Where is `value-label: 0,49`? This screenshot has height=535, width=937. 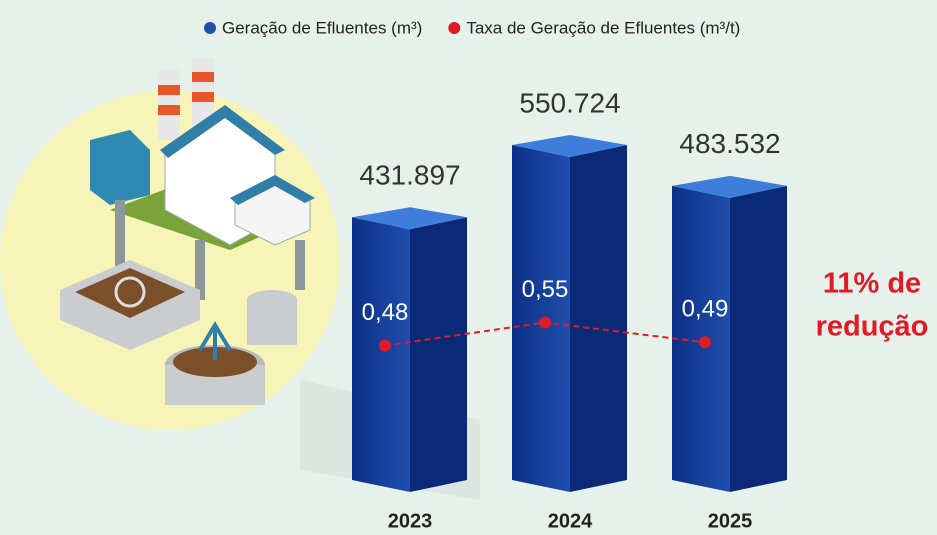
value-label: 0,49 is located at coordinates (705, 309).